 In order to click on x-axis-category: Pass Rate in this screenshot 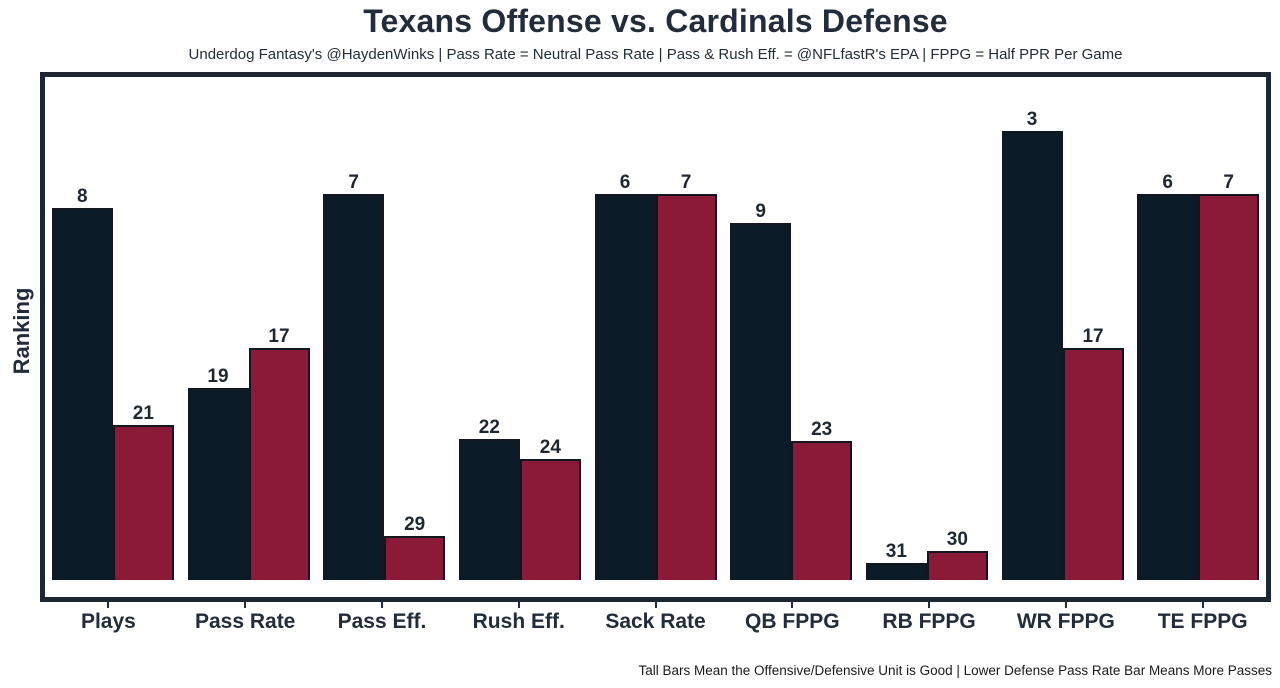, I will do `click(245, 618)`.